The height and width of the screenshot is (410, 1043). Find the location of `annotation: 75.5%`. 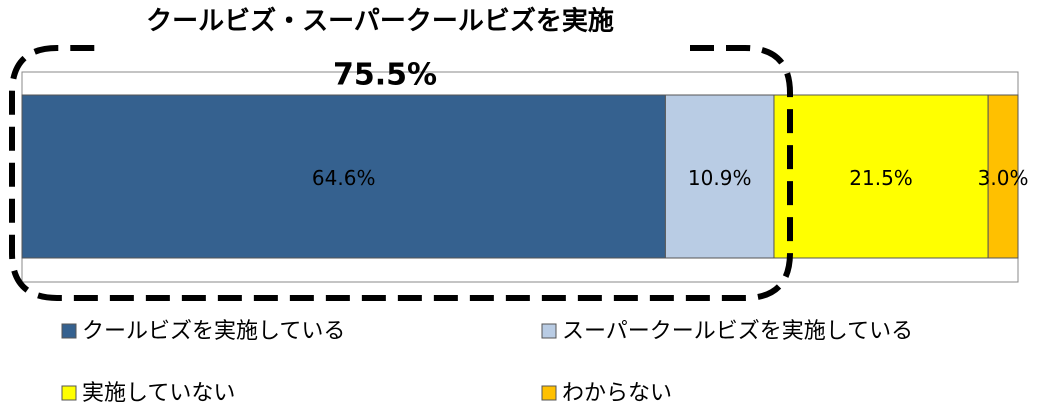

annotation: 75.5% is located at coordinates (385, 75).